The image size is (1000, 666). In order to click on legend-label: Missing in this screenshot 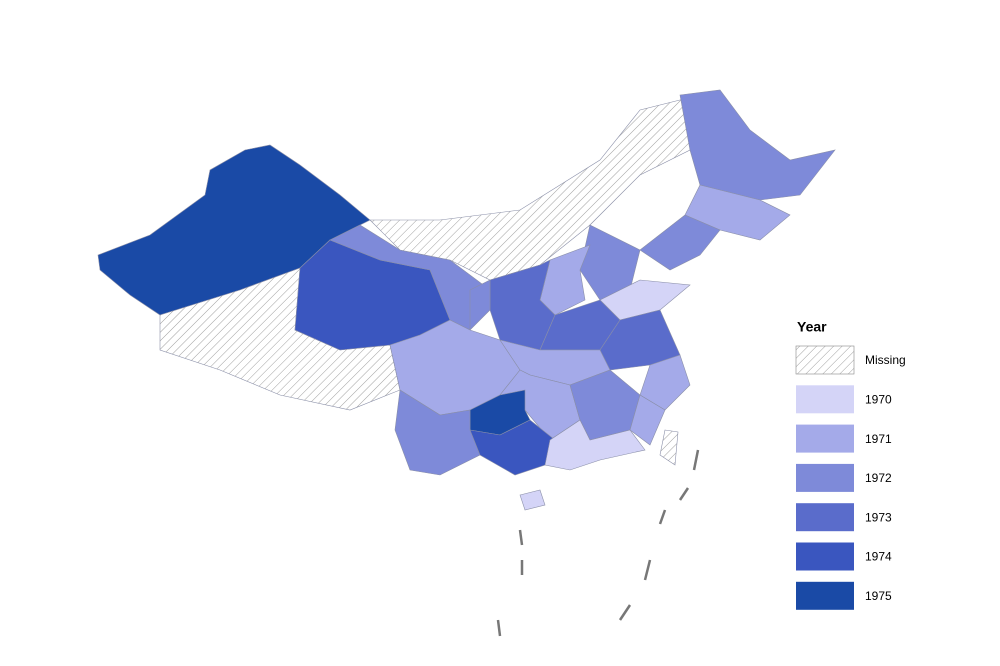, I will do `click(885, 360)`.